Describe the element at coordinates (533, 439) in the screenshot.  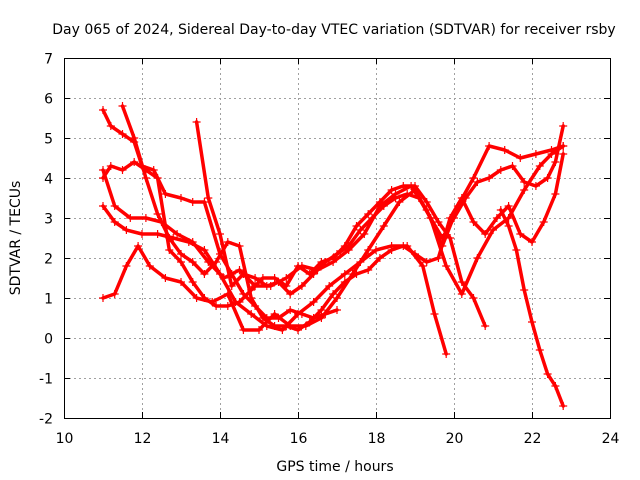
I see `x-tick-label: 22` at that location.